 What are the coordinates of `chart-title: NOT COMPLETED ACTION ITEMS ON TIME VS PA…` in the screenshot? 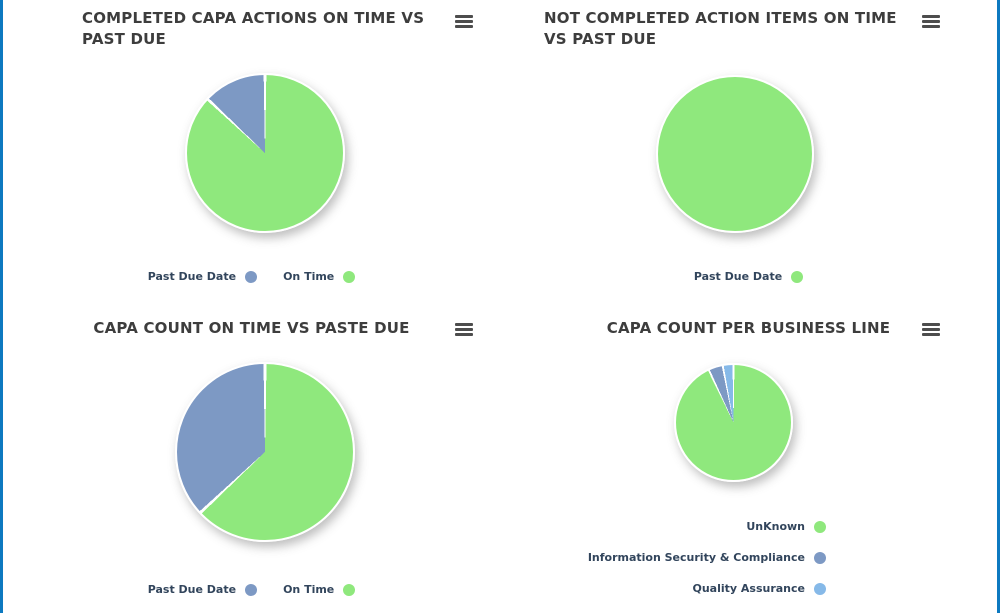 It's located at (720, 28).